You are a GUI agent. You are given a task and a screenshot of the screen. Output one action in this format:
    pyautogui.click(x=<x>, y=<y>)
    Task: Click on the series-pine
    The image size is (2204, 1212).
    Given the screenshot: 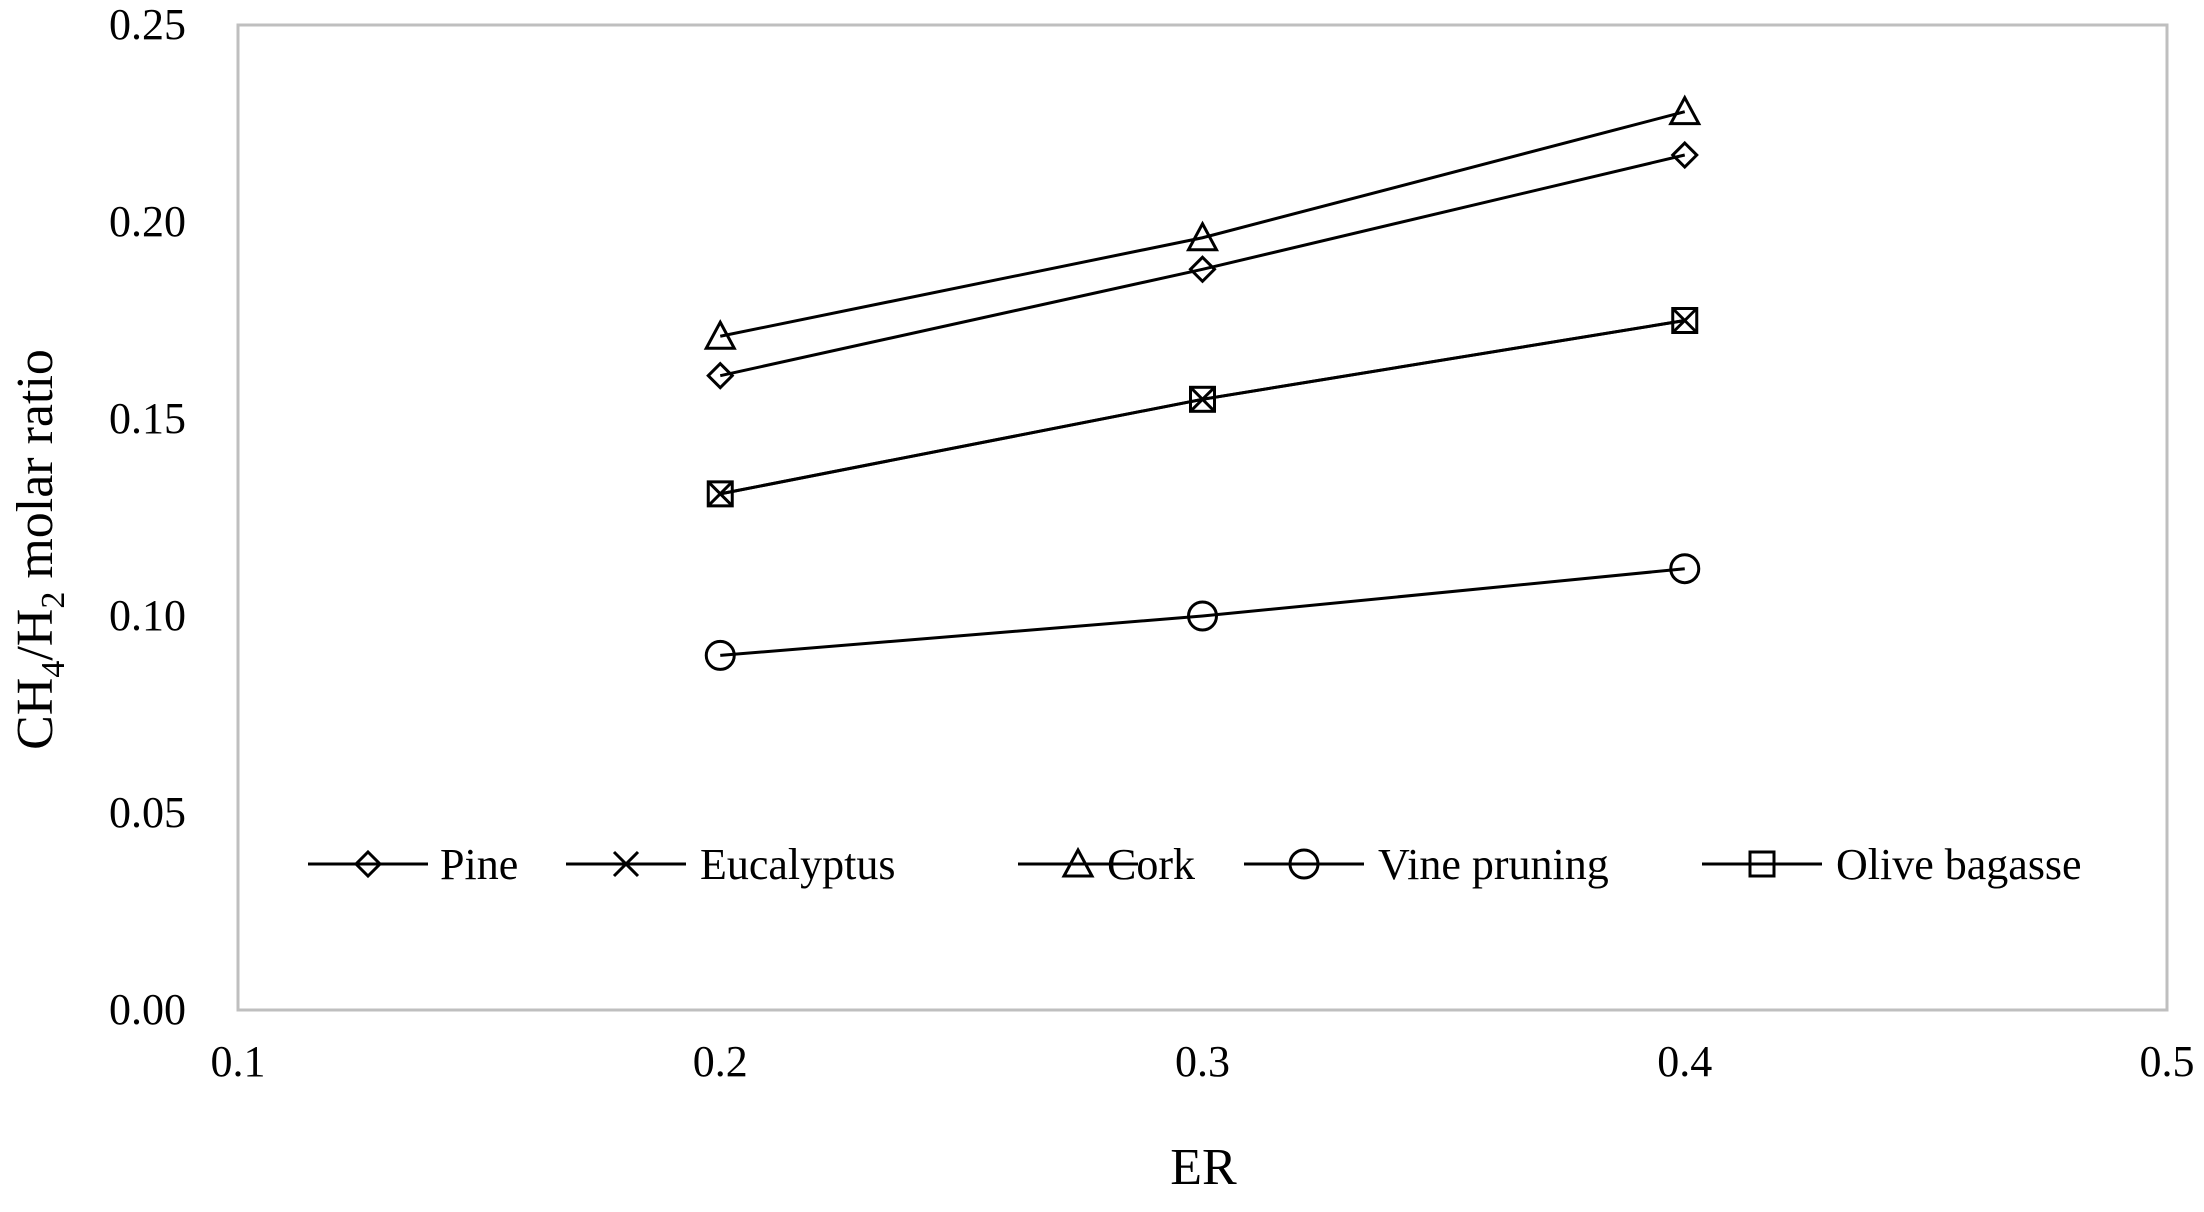 What is the action you would take?
    pyautogui.click(x=1202, y=265)
    